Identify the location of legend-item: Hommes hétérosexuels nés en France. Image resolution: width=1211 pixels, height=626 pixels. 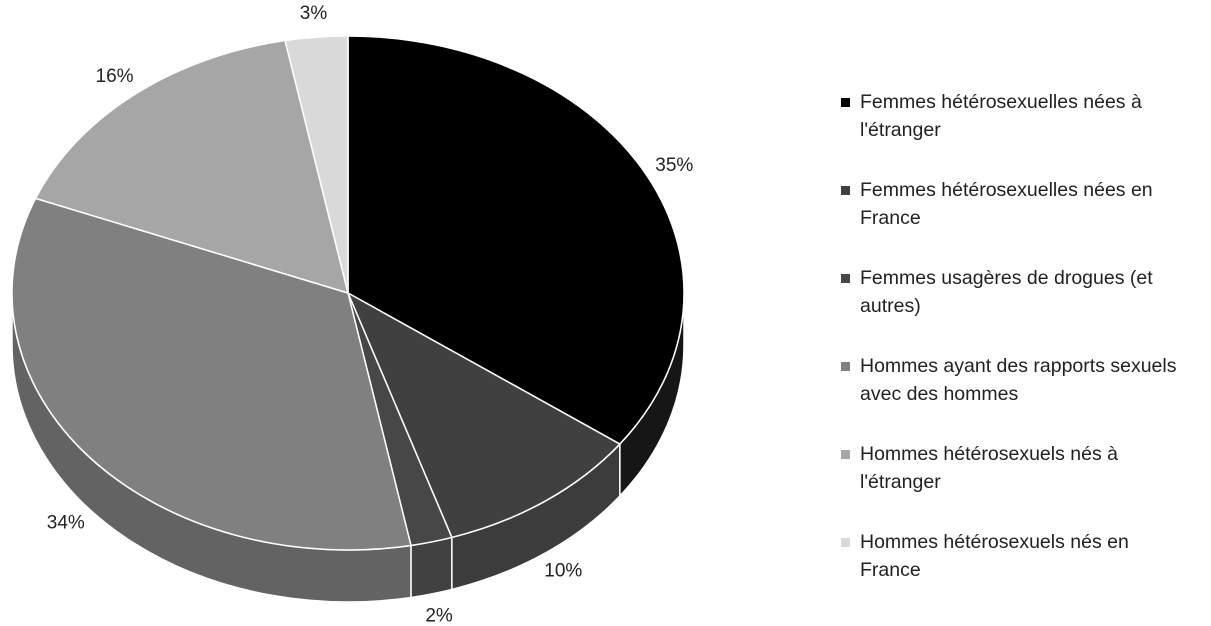
(1015, 572).